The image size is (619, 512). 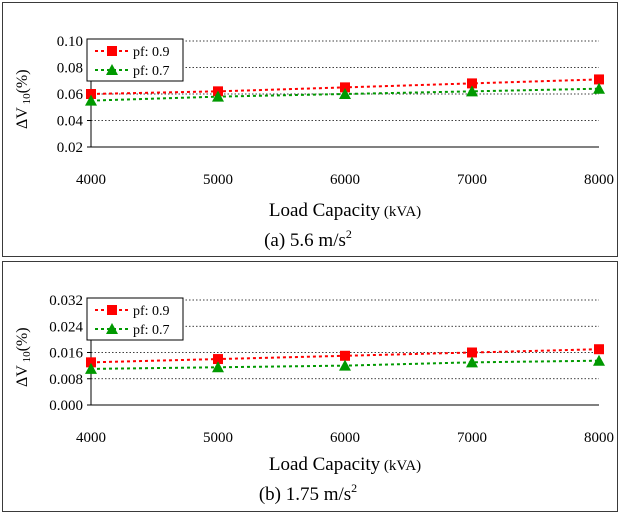 What do you see at coordinates (70, 69) in the screenshot?
I see `y-tick-label: 0.08` at bounding box center [70, 69].